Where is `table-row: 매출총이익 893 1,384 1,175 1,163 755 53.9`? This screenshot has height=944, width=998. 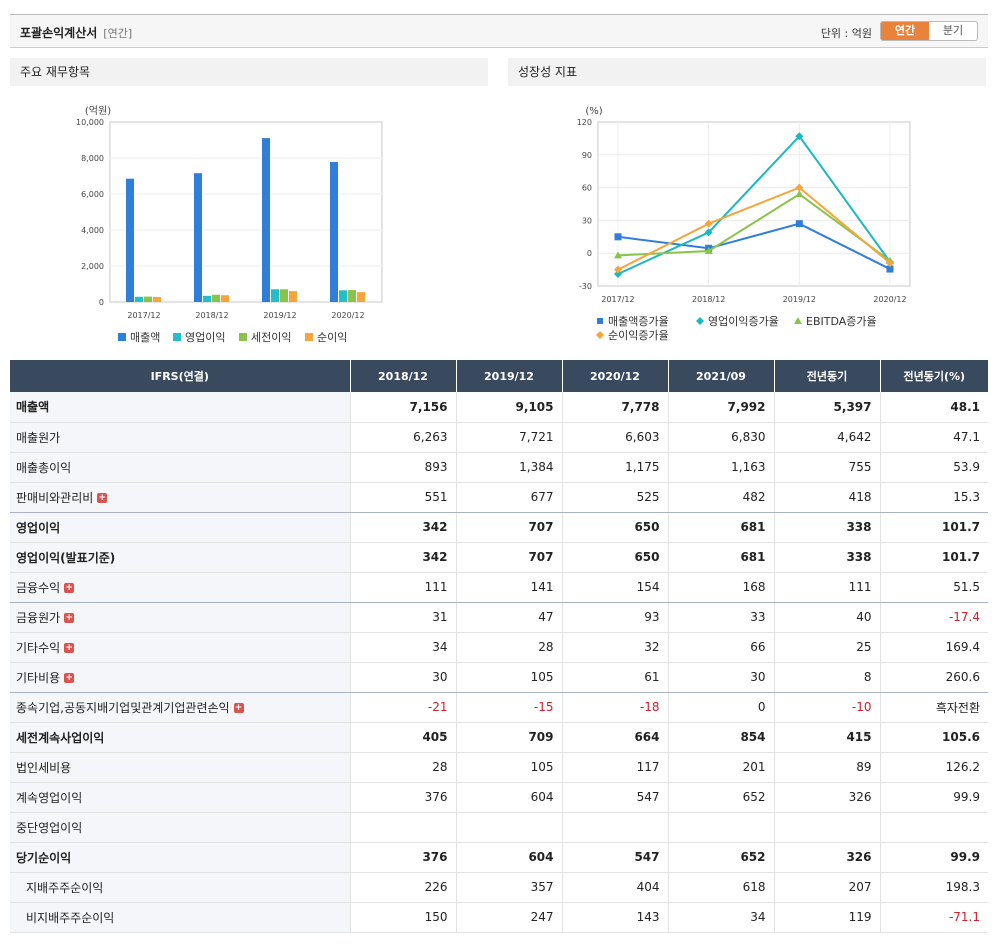
table-row: 매출총이익 893 1,384 1,175 1,163 755 53.9 is located at coordinates (499, 467).